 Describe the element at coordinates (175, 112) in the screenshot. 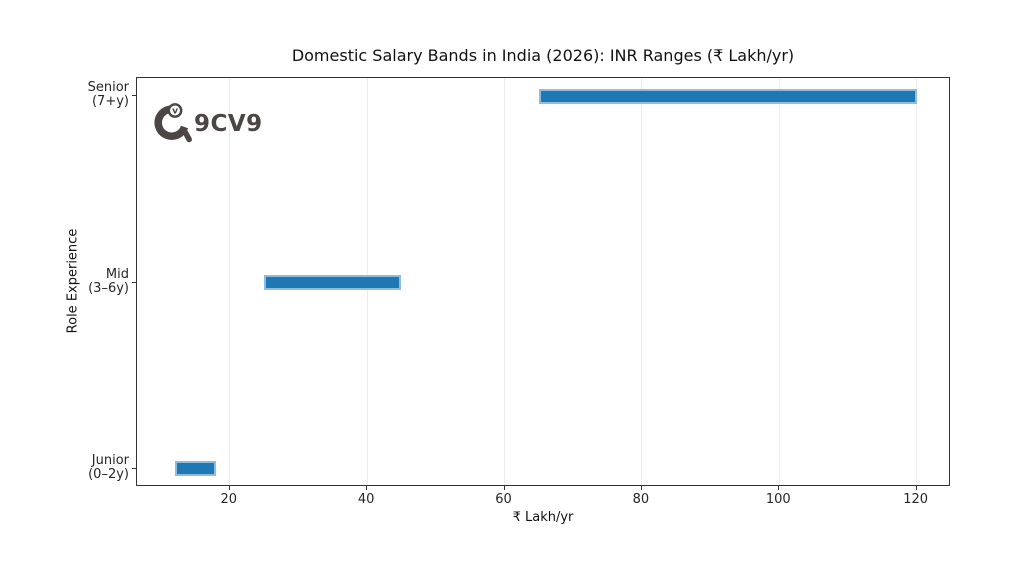

I see `logo-badge-letter: v` at that location.